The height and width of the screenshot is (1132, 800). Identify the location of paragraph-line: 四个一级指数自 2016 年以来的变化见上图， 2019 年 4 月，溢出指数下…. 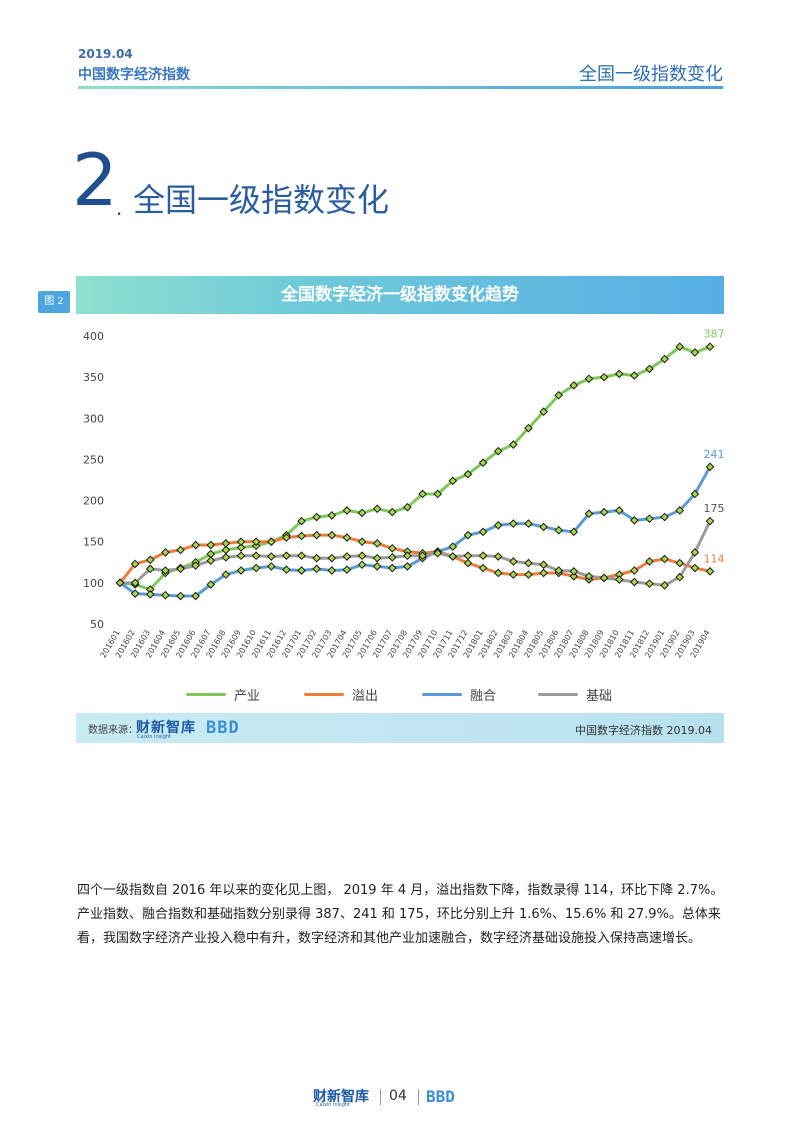
(400, 890).